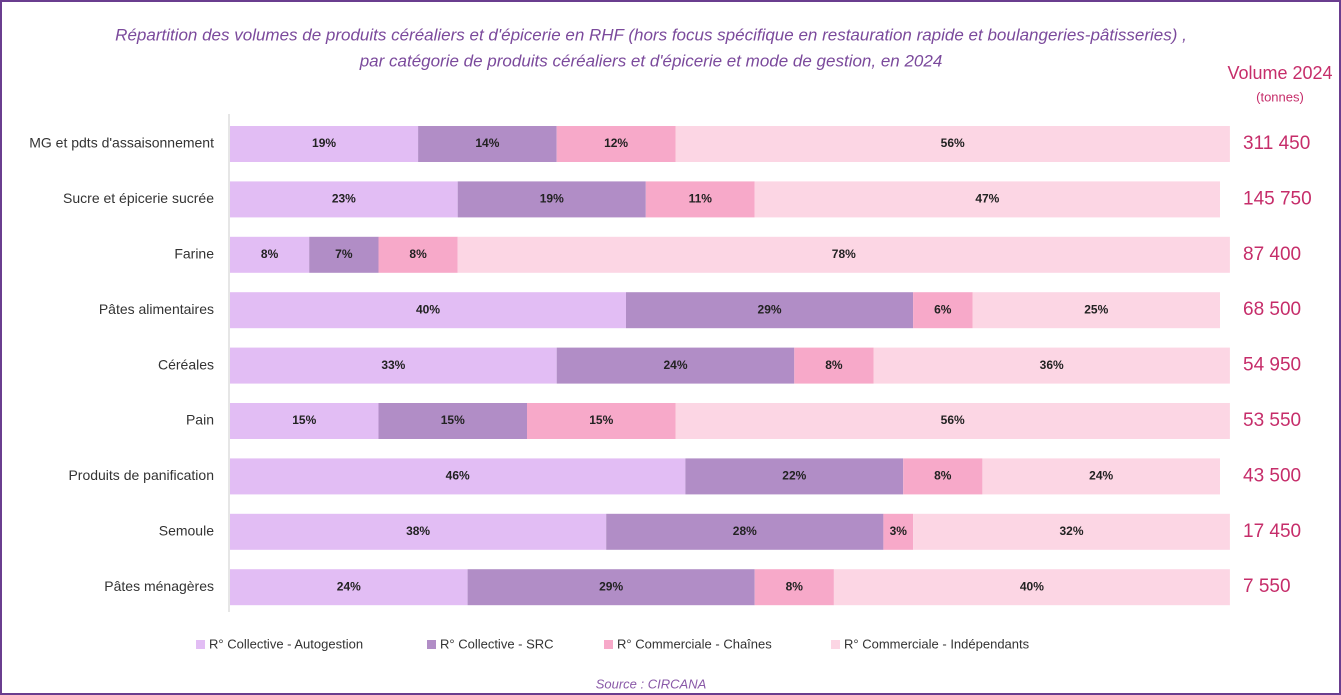 This screenshot has height=695, width=1341. I want to click on data-label: 22%, so click(794, 476).